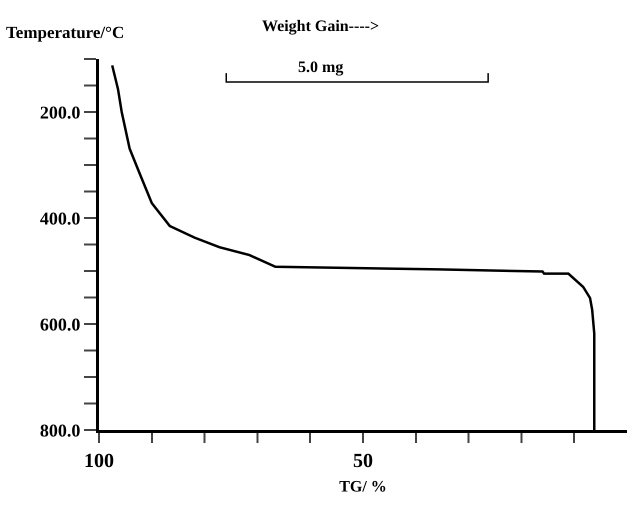  Describe the element at coordinates (363, 461) in the screenshot. I see `x-tick-label: 50` at that location.